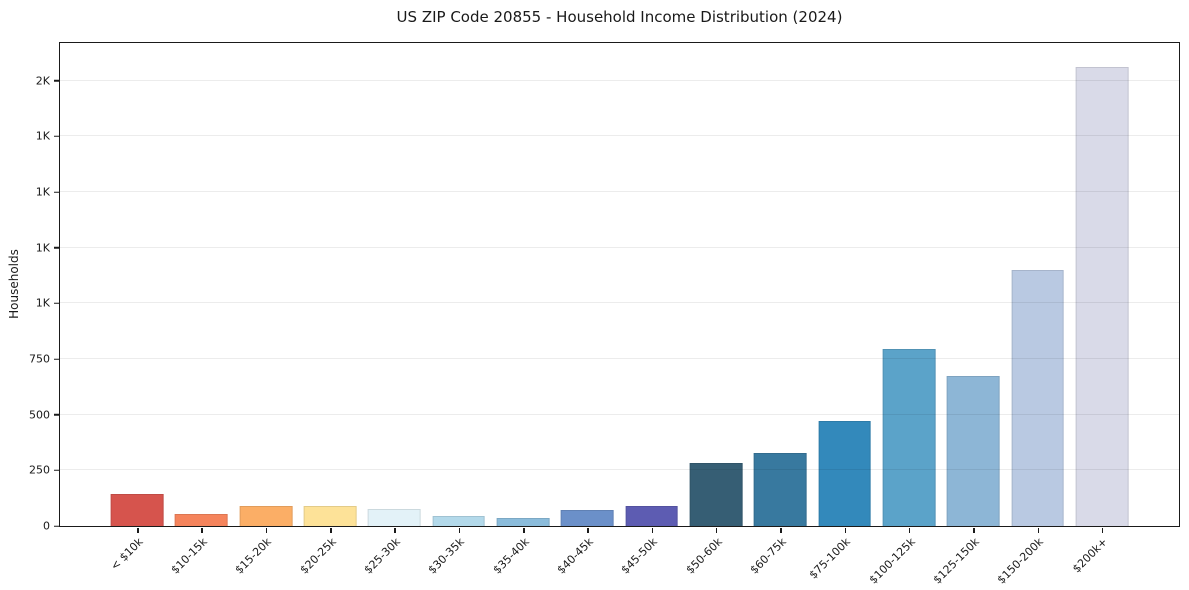 This screenshot has width=1189, height=590. Describe the element at coordinates (265, 310) in the screenshot. I see `bar-slot: $15-20k` at that location.